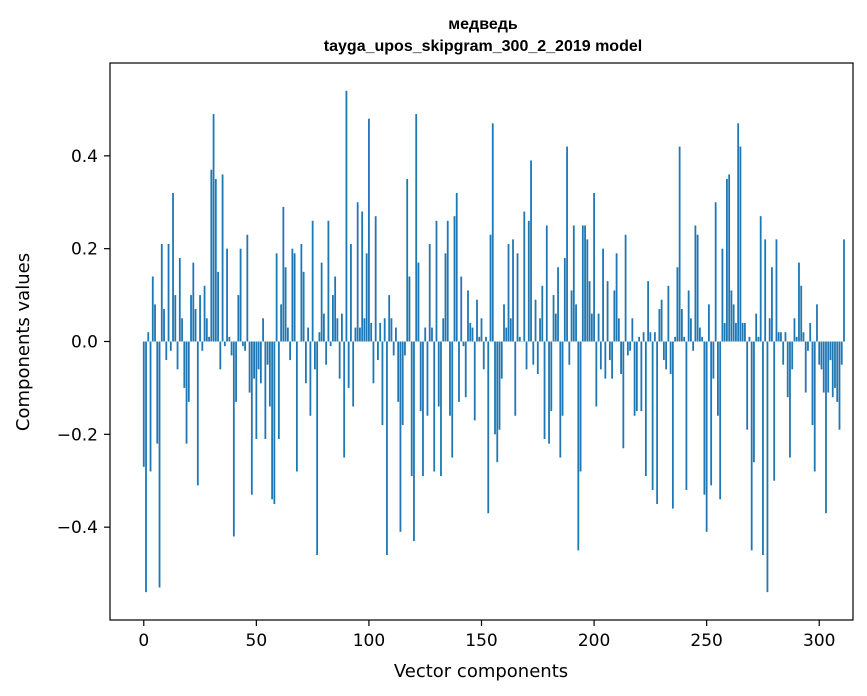 This screenshot has width=867, height=696. I want to click on y-axis-label: Components values, so click(23, 342).